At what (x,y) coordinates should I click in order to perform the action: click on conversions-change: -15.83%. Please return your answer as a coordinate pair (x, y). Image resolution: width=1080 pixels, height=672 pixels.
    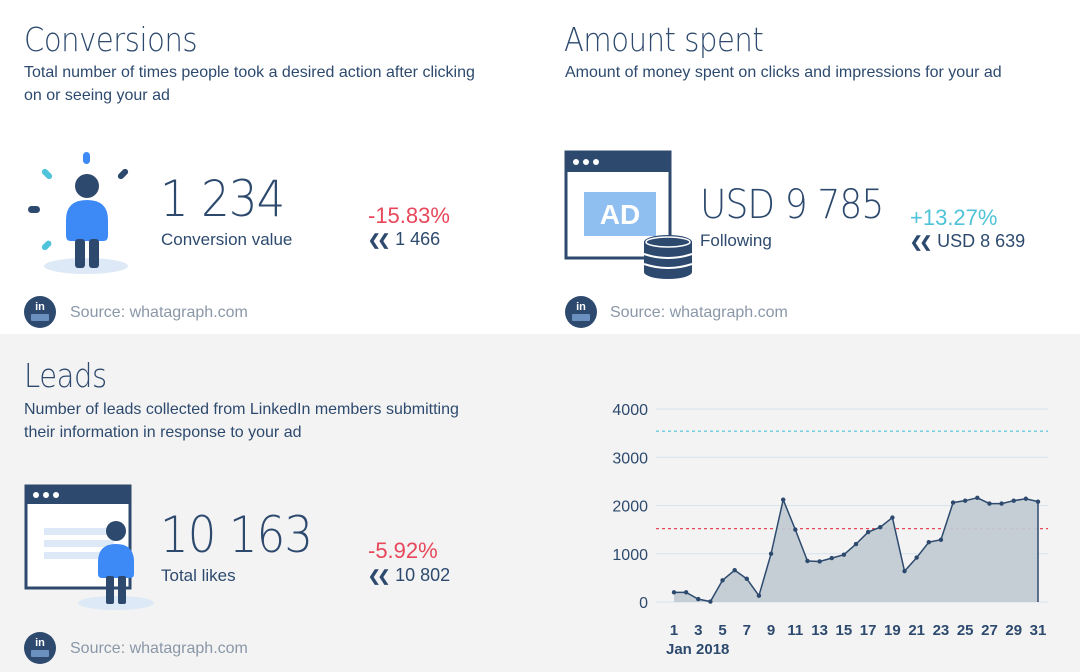
    Looking at the image, I should click on (409, 215).